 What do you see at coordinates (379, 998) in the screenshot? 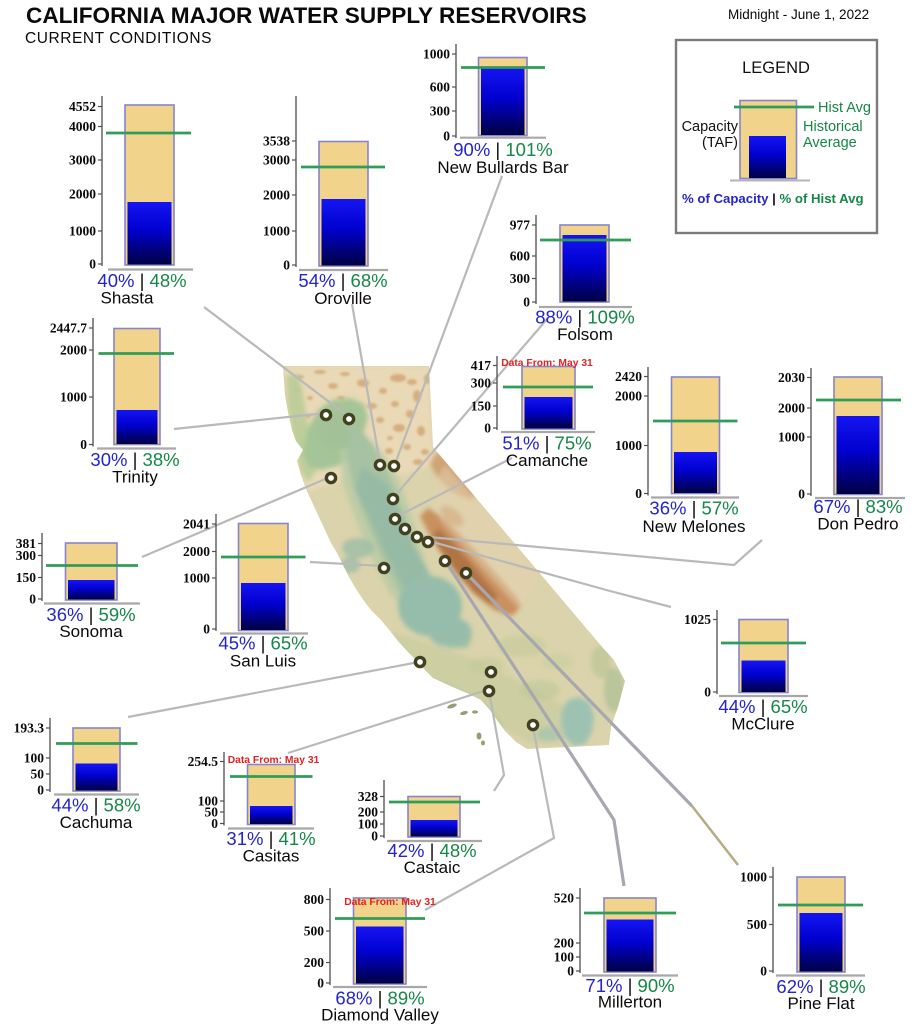
I see `svg-text: 68% | 89%` at bounding box center [379, 998].